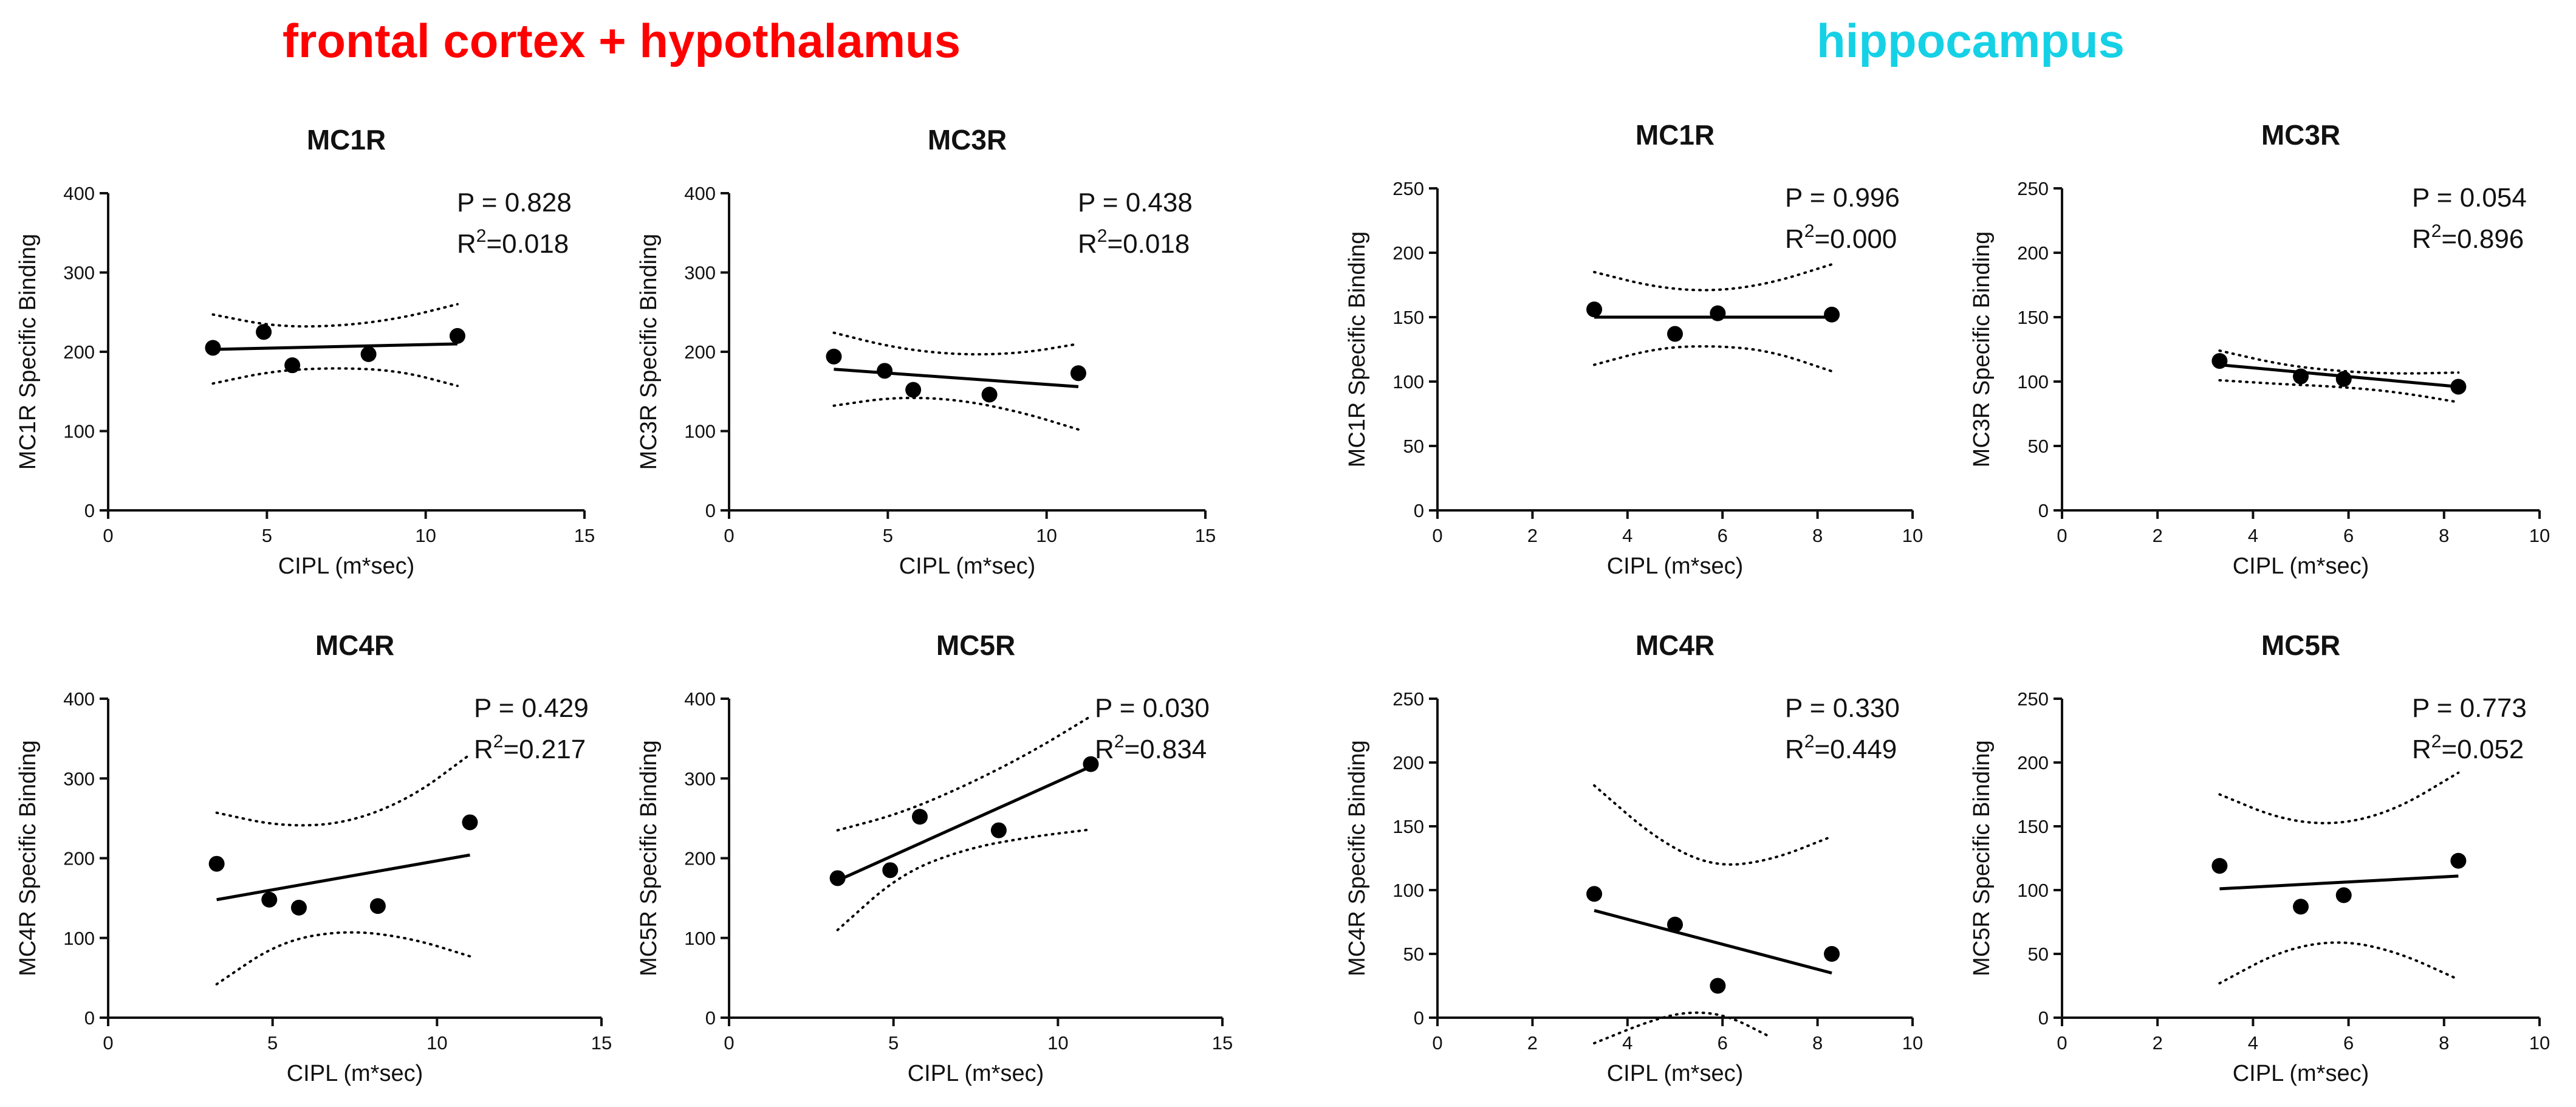  I want to click on p-value-label: P = 0.773, so click(2469, 708).